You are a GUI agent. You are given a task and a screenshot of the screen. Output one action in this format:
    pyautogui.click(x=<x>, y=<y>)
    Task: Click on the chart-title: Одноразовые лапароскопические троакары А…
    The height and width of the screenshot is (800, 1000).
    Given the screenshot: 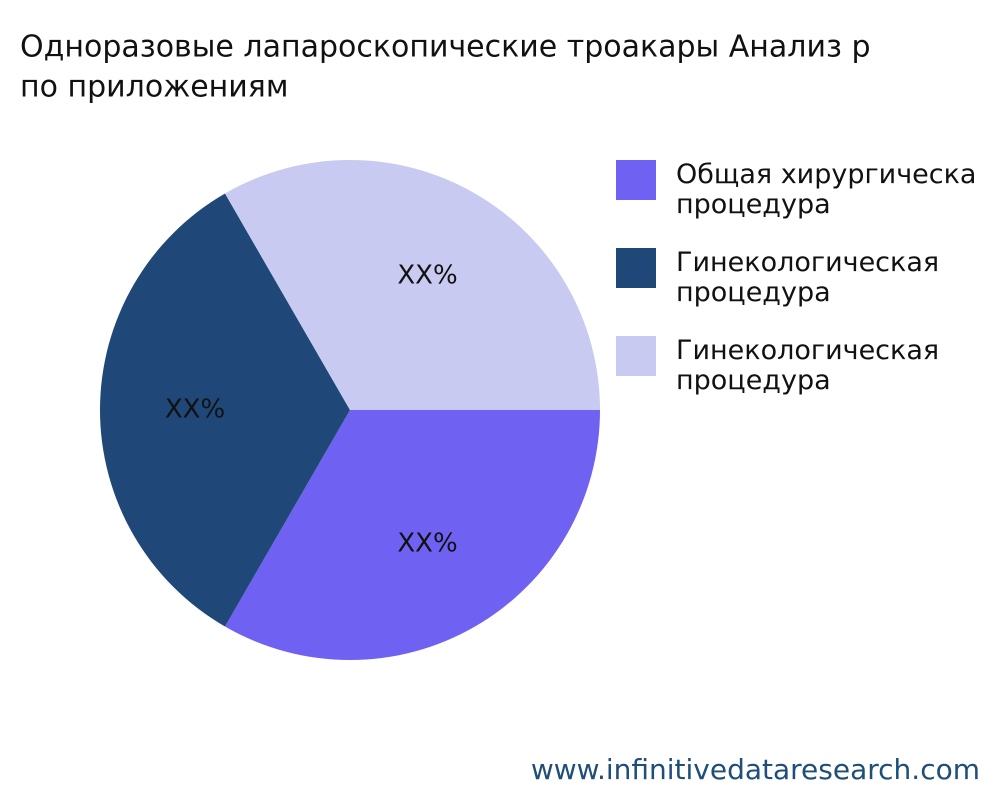 What is the action you would take?
    pyautogui.click(x=445, y=47)
    